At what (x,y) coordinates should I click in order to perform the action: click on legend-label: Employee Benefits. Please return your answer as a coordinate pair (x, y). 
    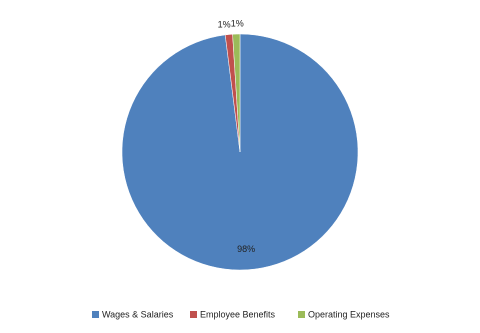
    Looking at the image, I should click on (238, 314).